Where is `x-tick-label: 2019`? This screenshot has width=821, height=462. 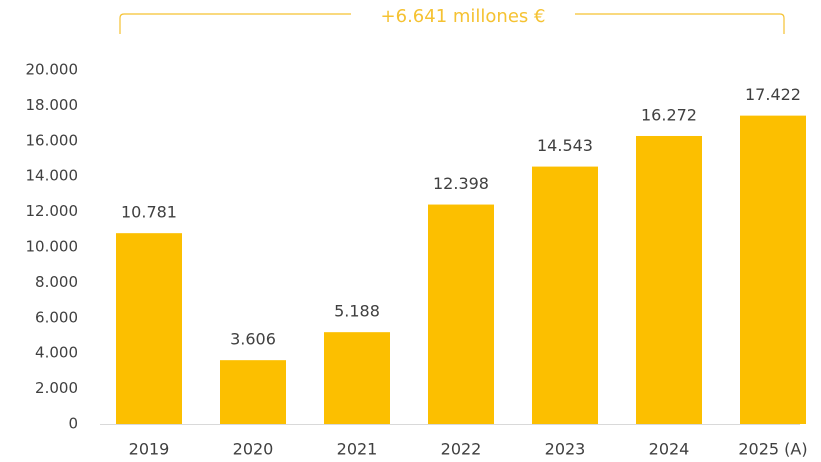 x-tick-label: 2019 is located at coordinates (149, 449).